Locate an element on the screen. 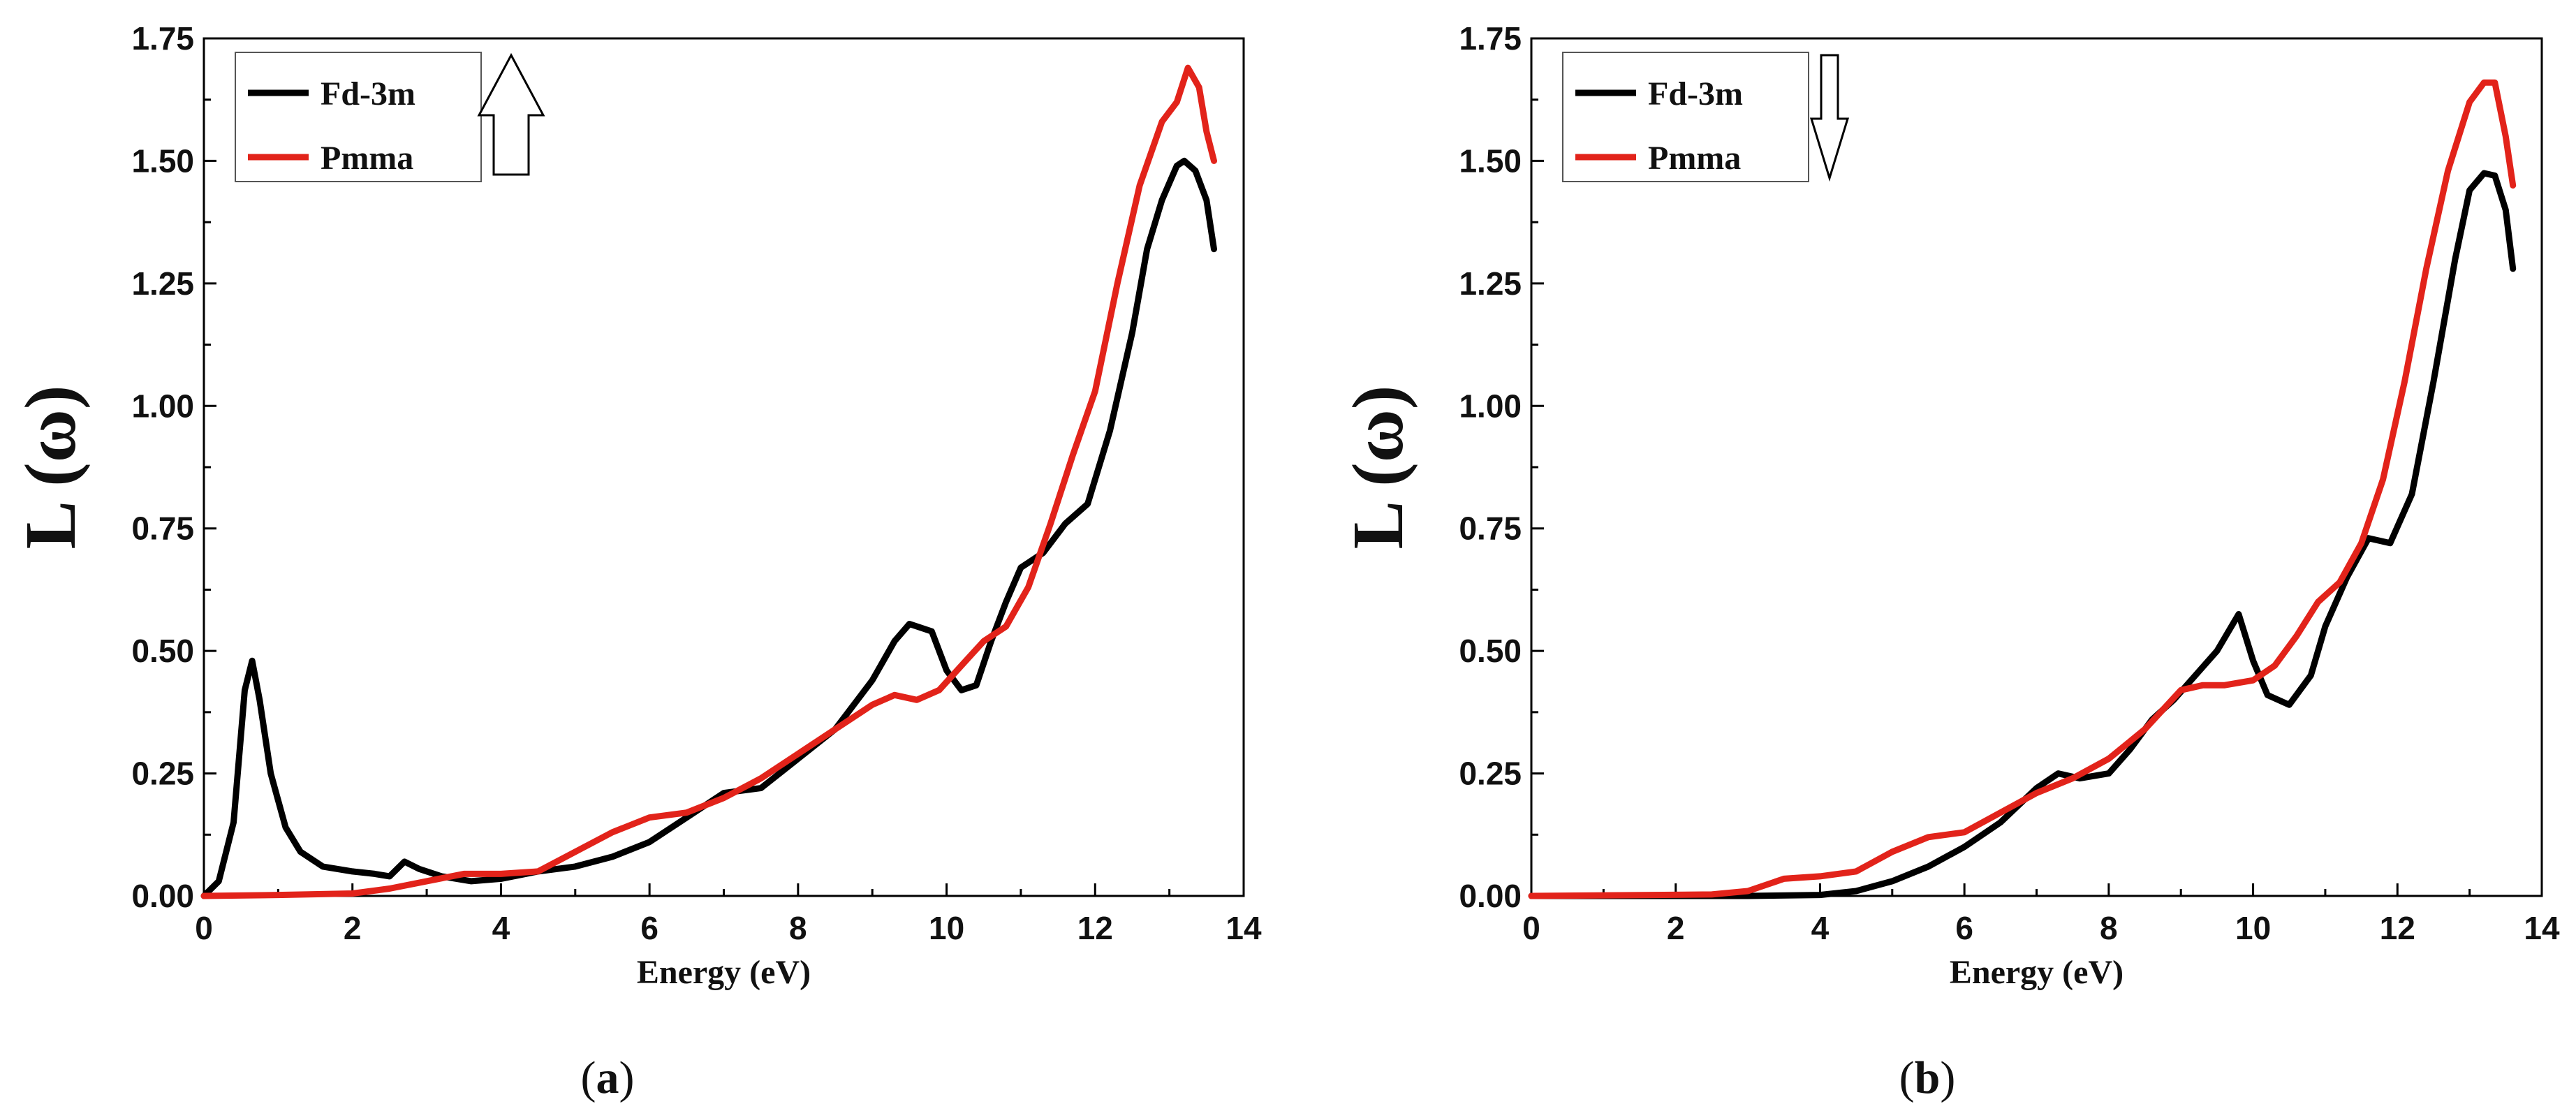  spin-up-arrow-icon is located at coordinates (511, 114).